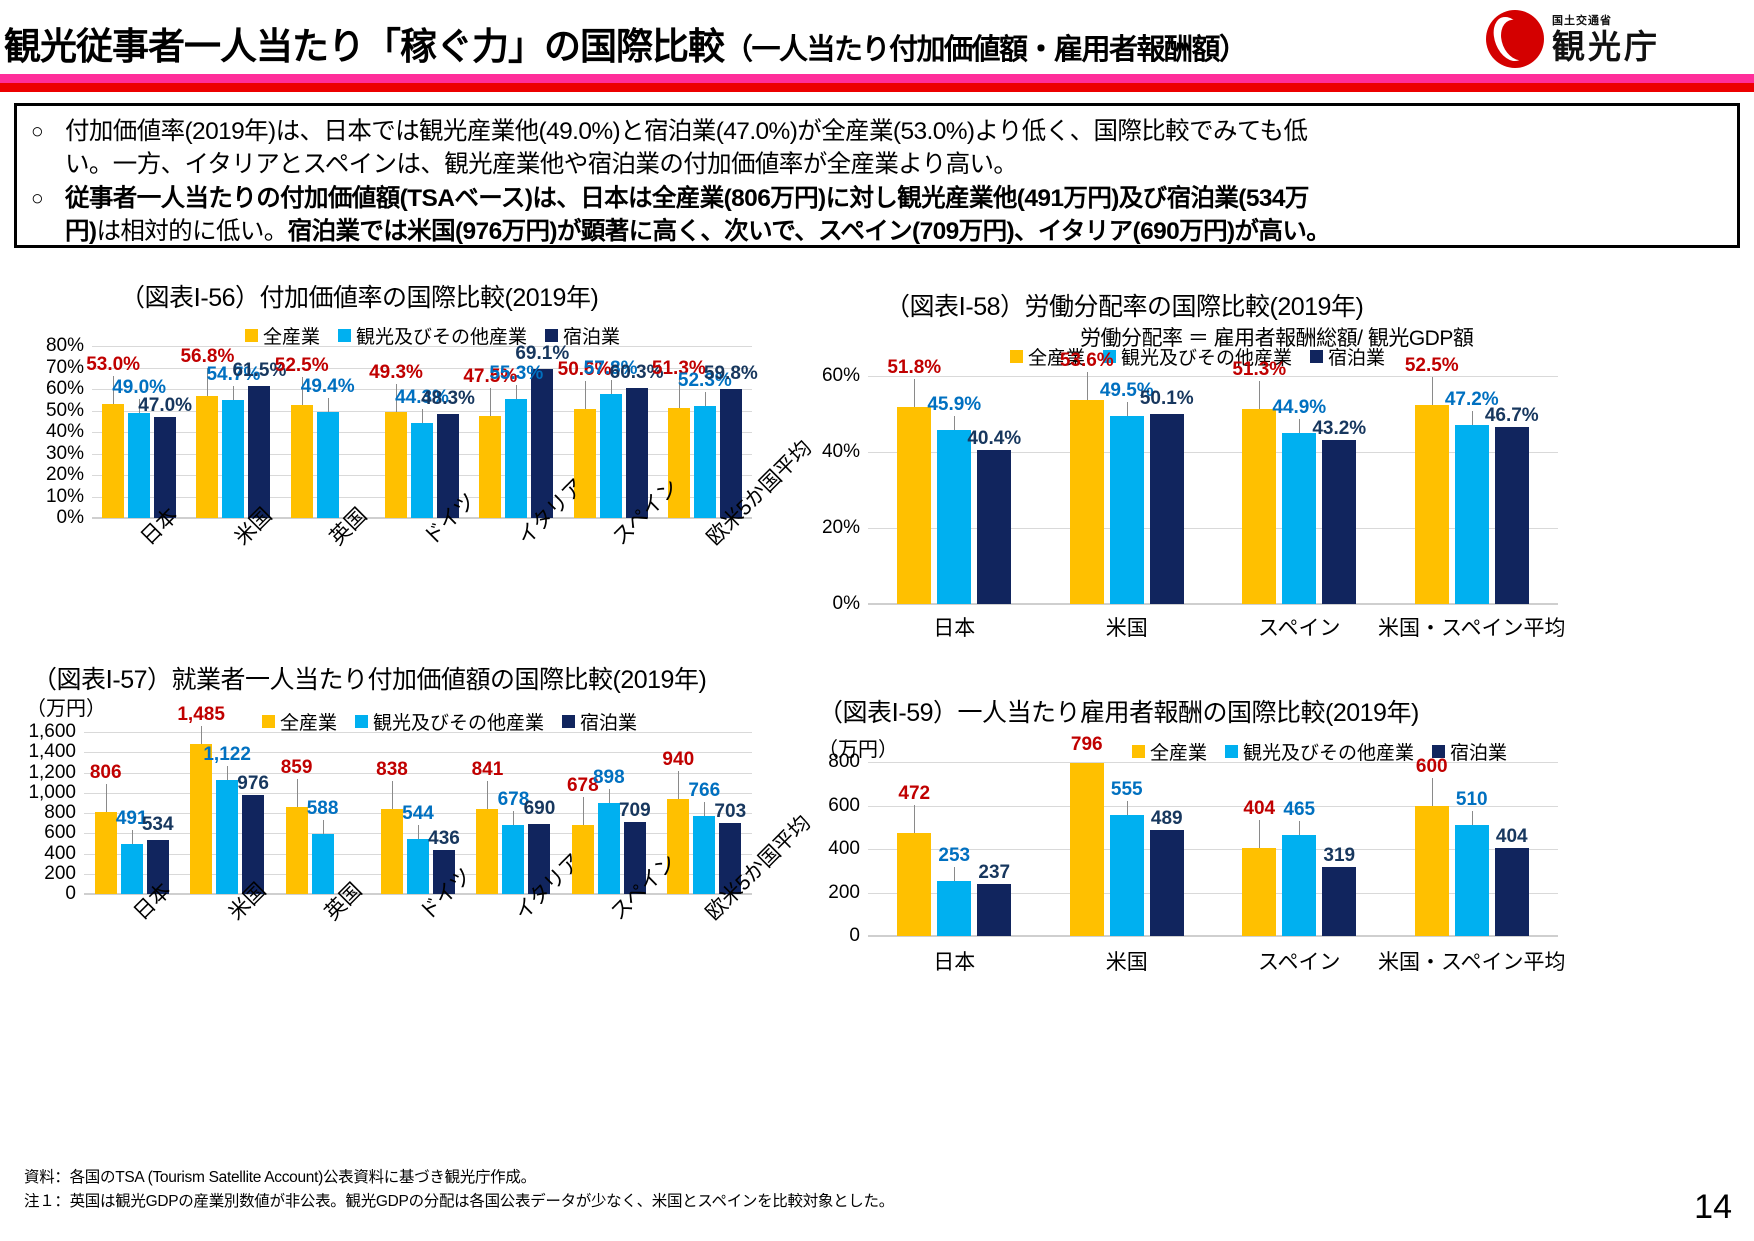 This screenshot has height=1241, width=1754. Describe the element at coordinates (1086, 361) in the screenshot. I see `data-label-fig-I-58-1-0: 53.6%` at that location.